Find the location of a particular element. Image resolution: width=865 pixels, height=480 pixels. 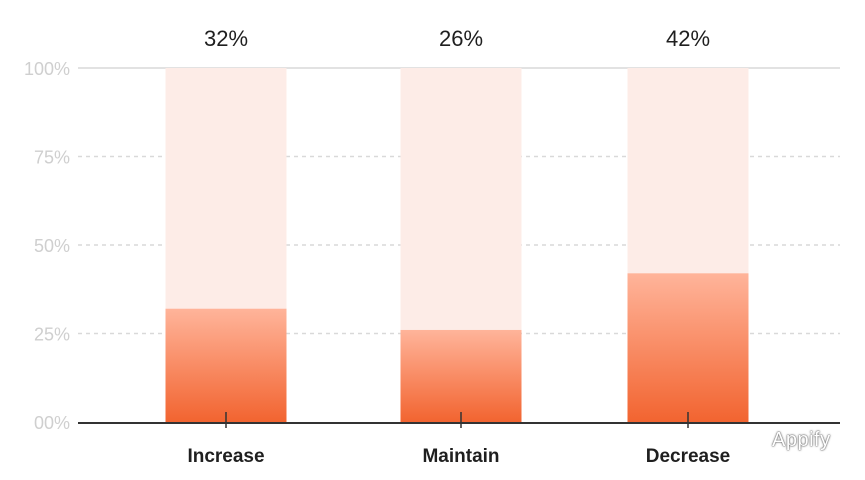

y-tick-label: 00% is located at coordinates (52, 423).